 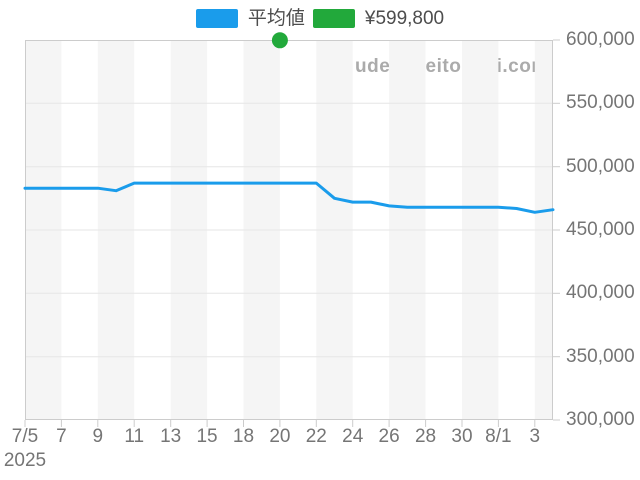 What do you see at coordinates (98, 436) in the screenshot?
I see `x-axis-tick-label: 9` at bounding box center [98, 436].